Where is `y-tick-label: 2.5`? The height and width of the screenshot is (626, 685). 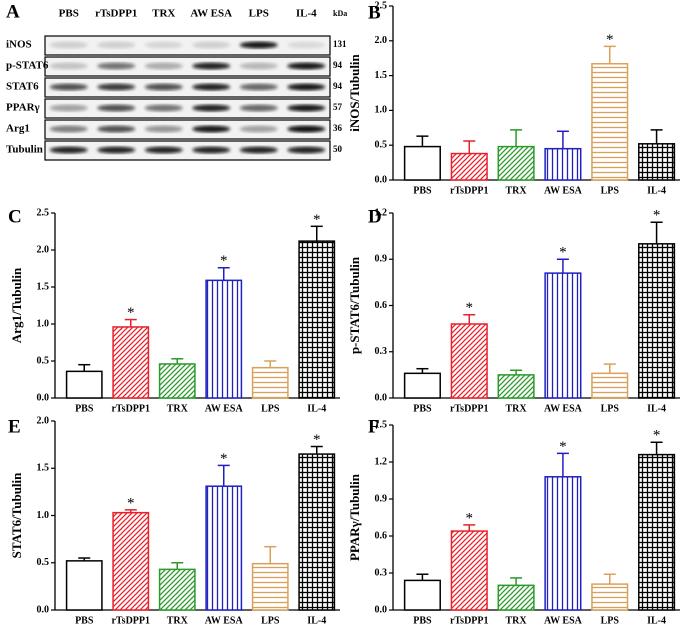 y-tick-label: 2.5 is located at coordinates (43, 212).